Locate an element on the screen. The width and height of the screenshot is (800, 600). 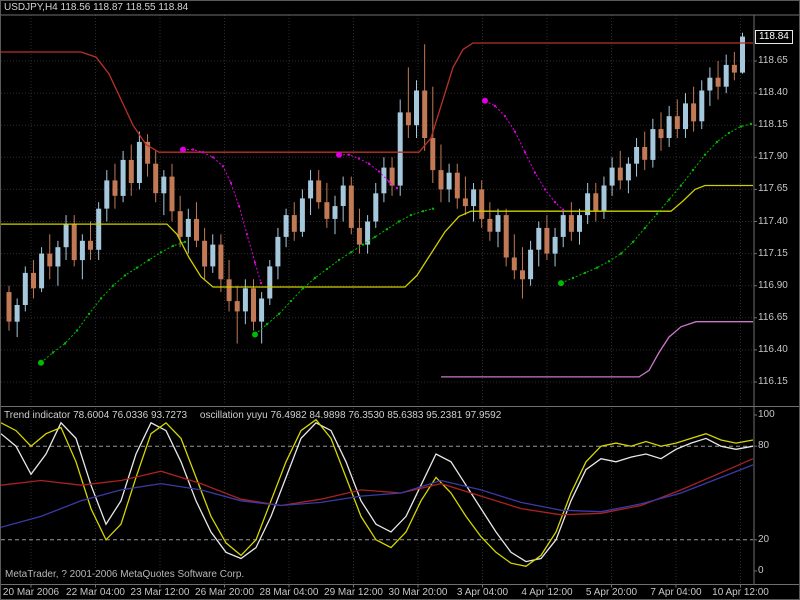
price-tick-label: 116.40 is located at coordinates (773, 349).